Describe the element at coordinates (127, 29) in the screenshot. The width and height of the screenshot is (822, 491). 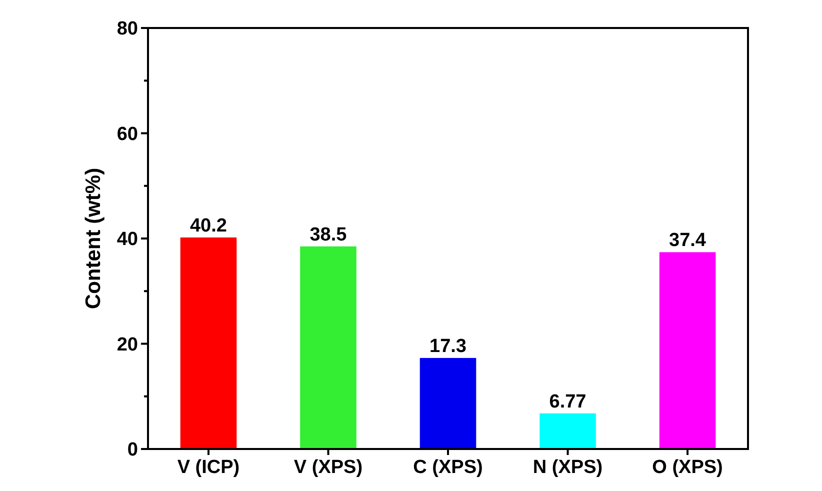
I see `y-tick-label: 80` at that location.